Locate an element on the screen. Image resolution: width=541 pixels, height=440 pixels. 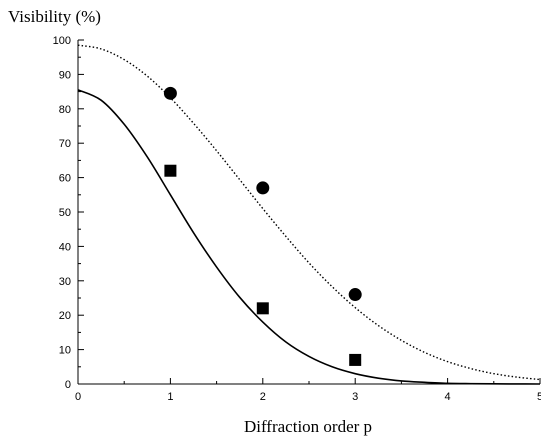
x-tick-label: 1 is located at coordinates (170, 397).